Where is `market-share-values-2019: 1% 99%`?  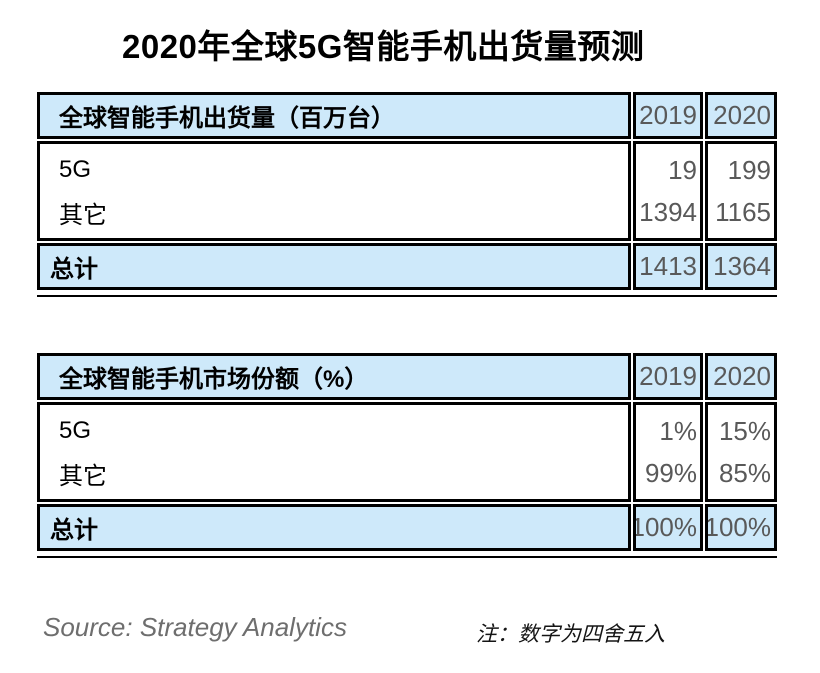
market-share-values-2019: 1% 99% is located at coordinates (668, 452).